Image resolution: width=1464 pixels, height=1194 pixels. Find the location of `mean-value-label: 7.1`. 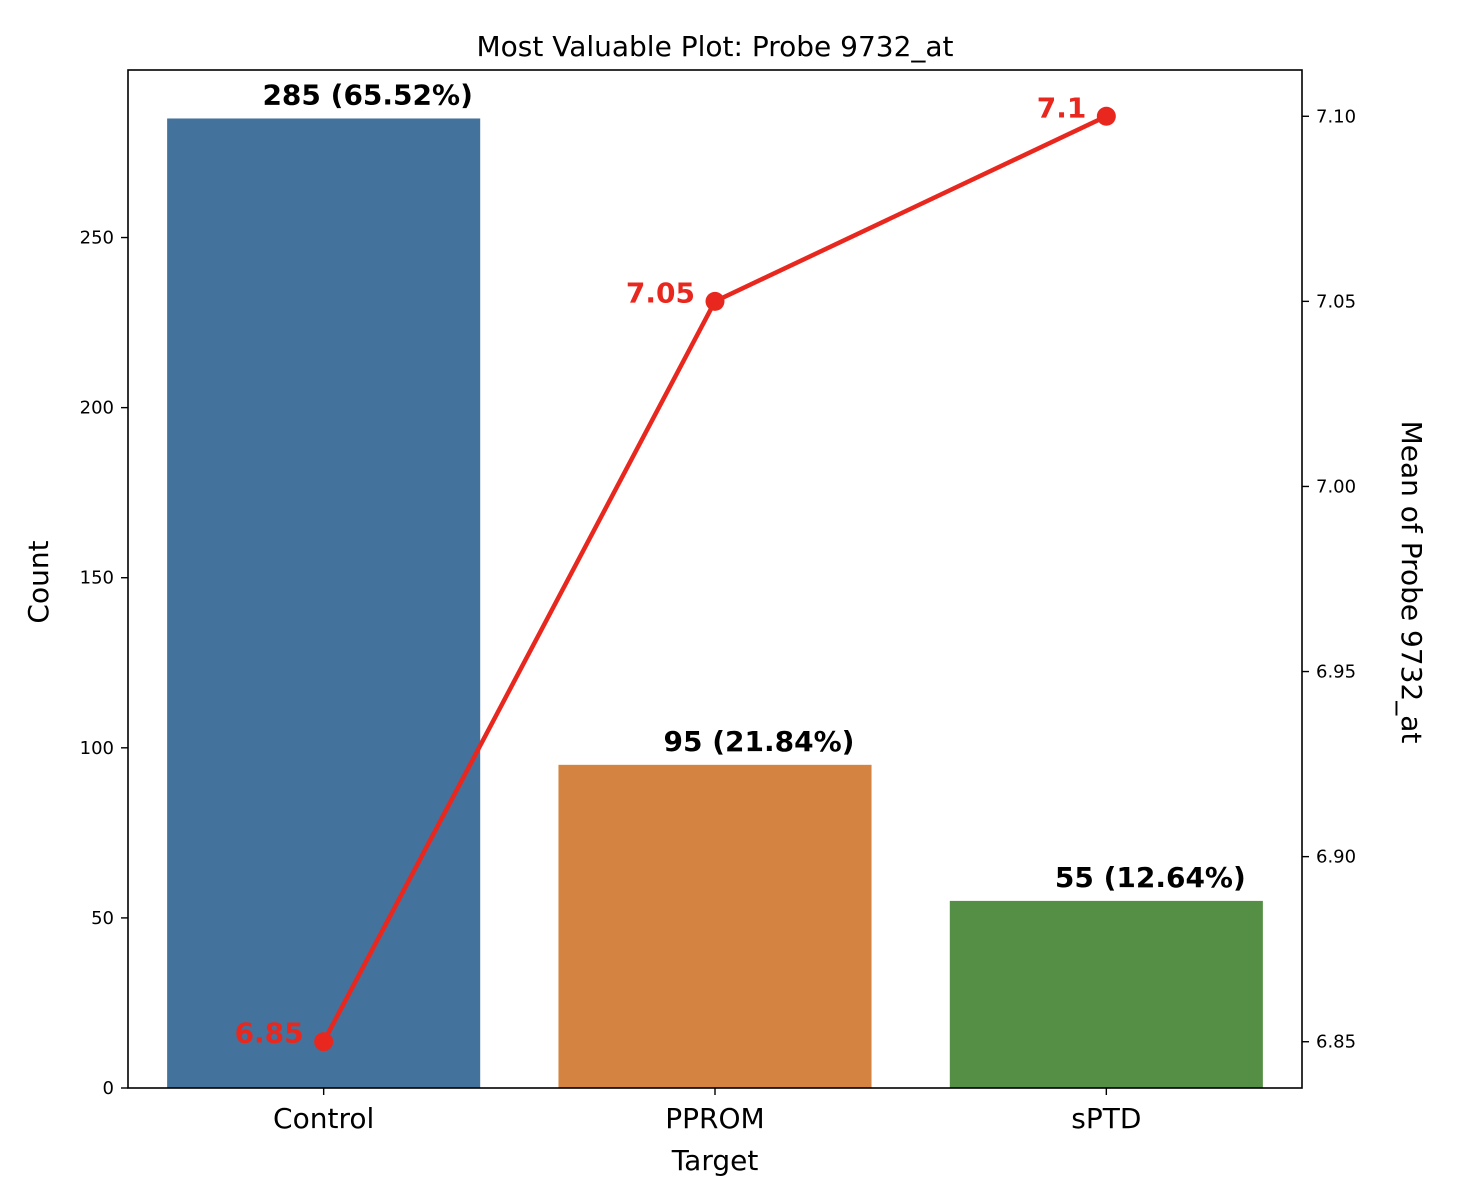

mean-value-label: 7.1 is located at coordinates (1062, 107).